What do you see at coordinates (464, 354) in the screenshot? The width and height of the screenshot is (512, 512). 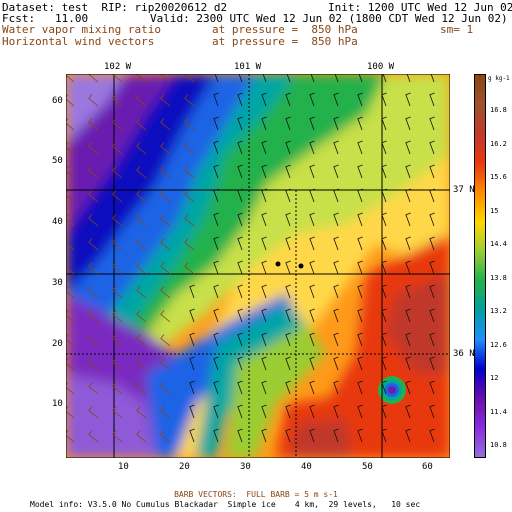 I see `lat-label-36n: 36 N` at bounding box center [464, 354].